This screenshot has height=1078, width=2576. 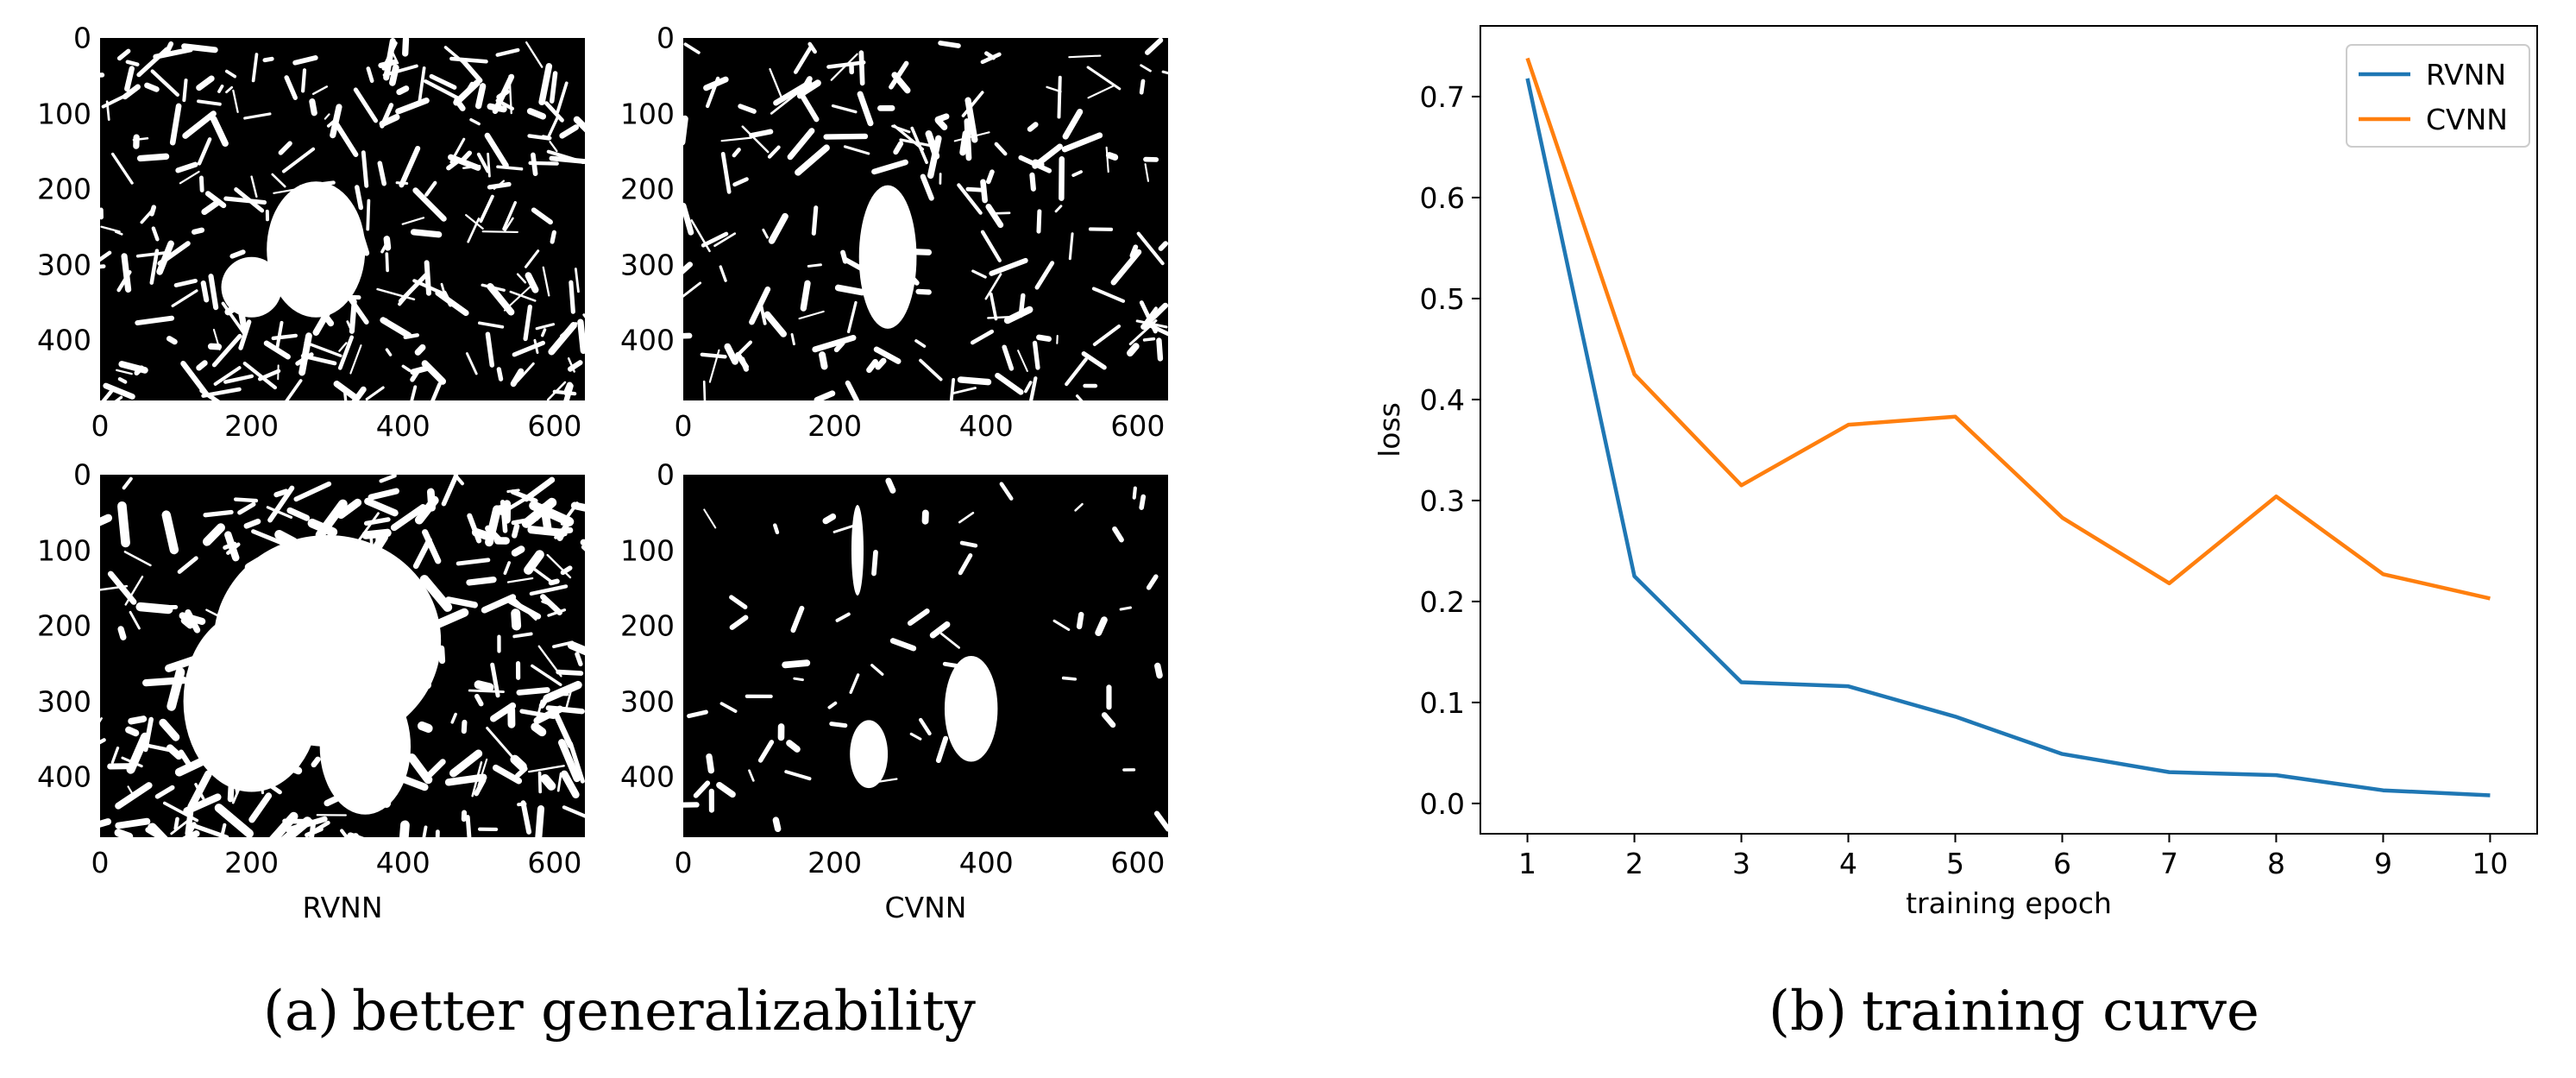 I want to click on y-tick-label: 0.5, so click(x=1442, y=299).